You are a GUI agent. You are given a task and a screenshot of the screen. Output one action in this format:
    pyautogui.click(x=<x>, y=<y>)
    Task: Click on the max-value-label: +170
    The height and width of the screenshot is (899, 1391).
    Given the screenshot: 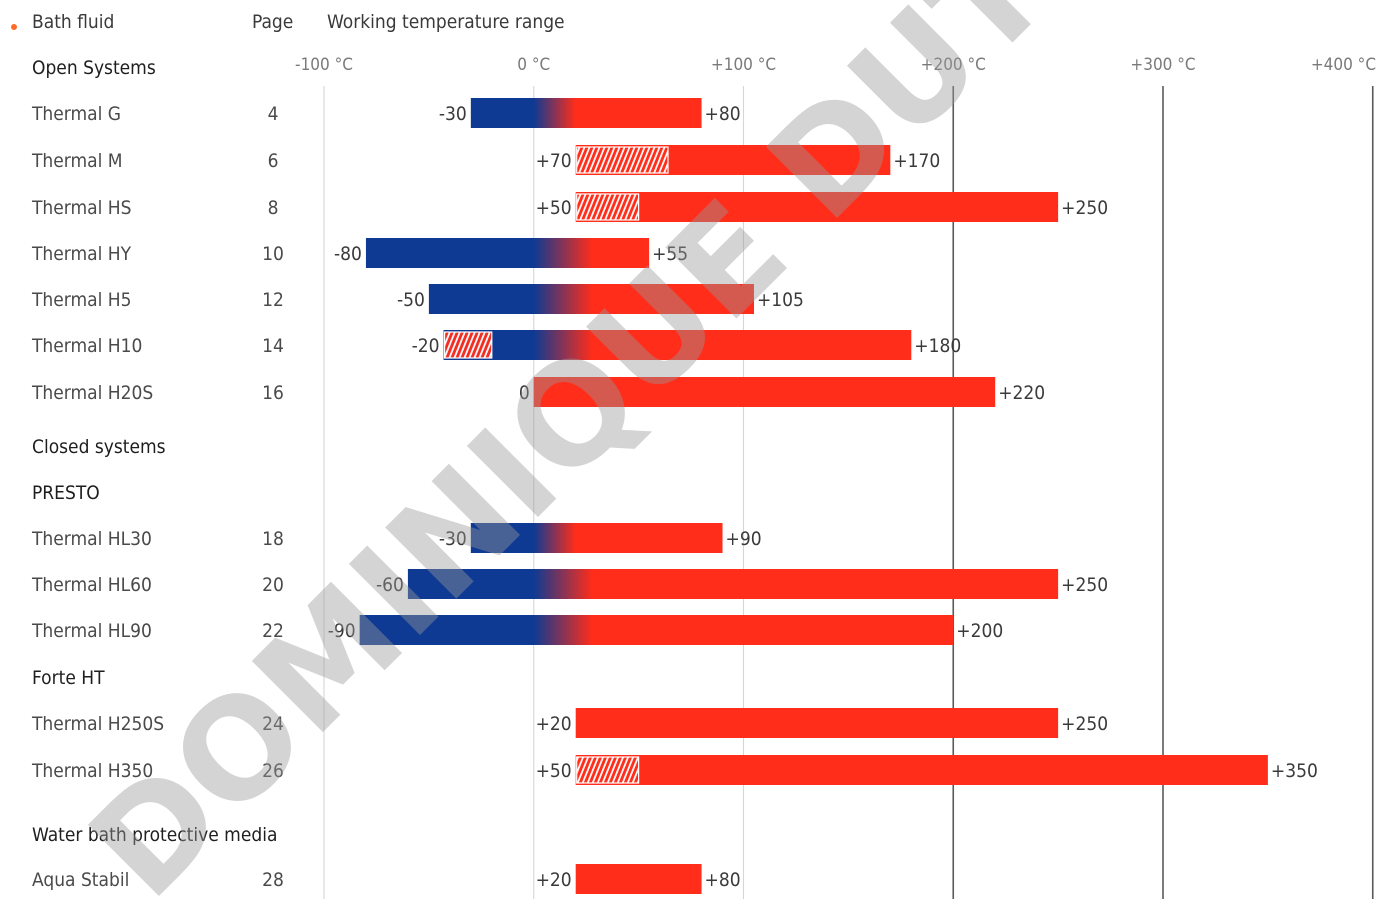 What is the action you would take?
    pyautogui.click(x=916, y=161)
    